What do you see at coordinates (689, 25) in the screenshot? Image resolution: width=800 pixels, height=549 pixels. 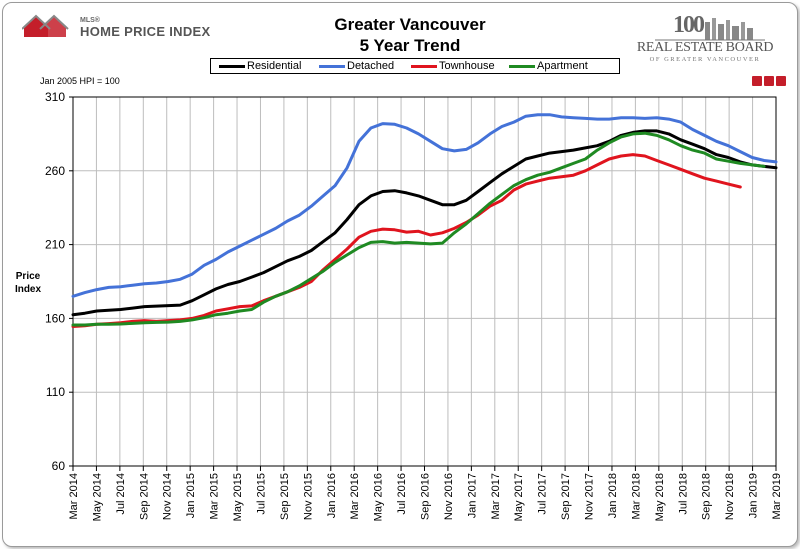 I see `board-anniversary-number: 100` at bounding box center [689, 25].